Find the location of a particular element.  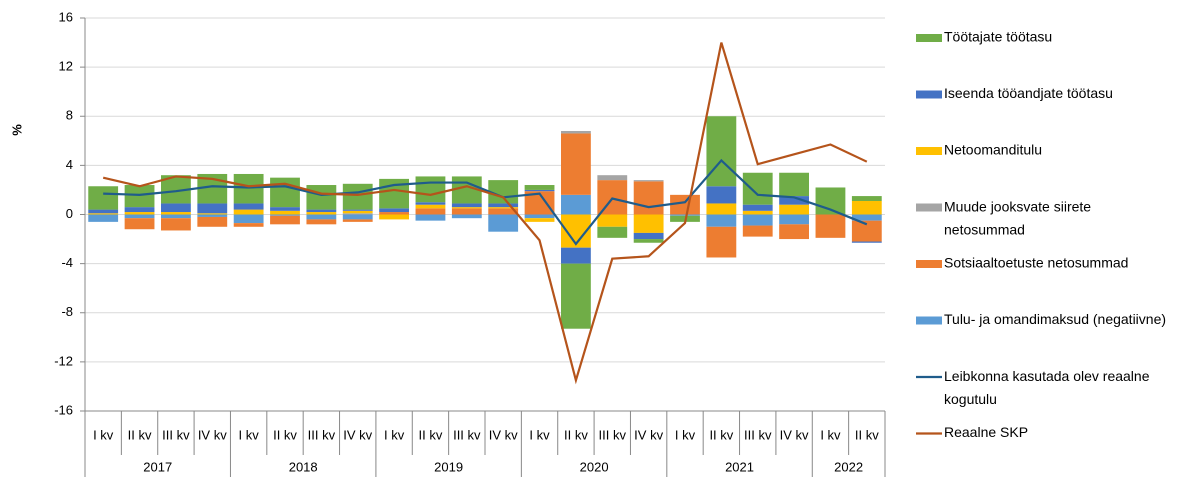

y-tick-label: -16 is located at coordinates (63, 409).